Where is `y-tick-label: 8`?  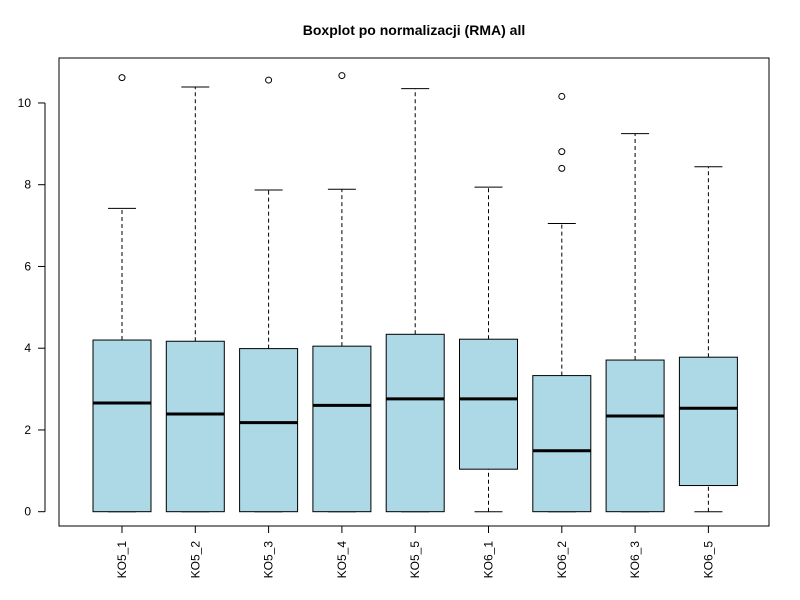 y-tick-label: 8 is located at coordinates (27, 185).